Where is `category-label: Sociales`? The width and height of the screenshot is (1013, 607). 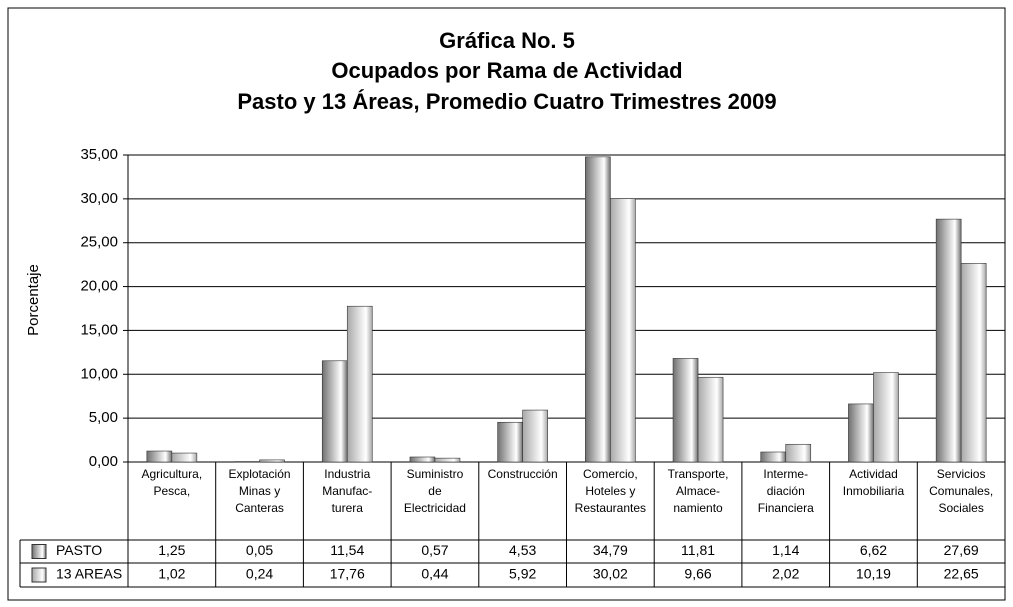 category-label: Sociales is located at coordinates (960, 508).